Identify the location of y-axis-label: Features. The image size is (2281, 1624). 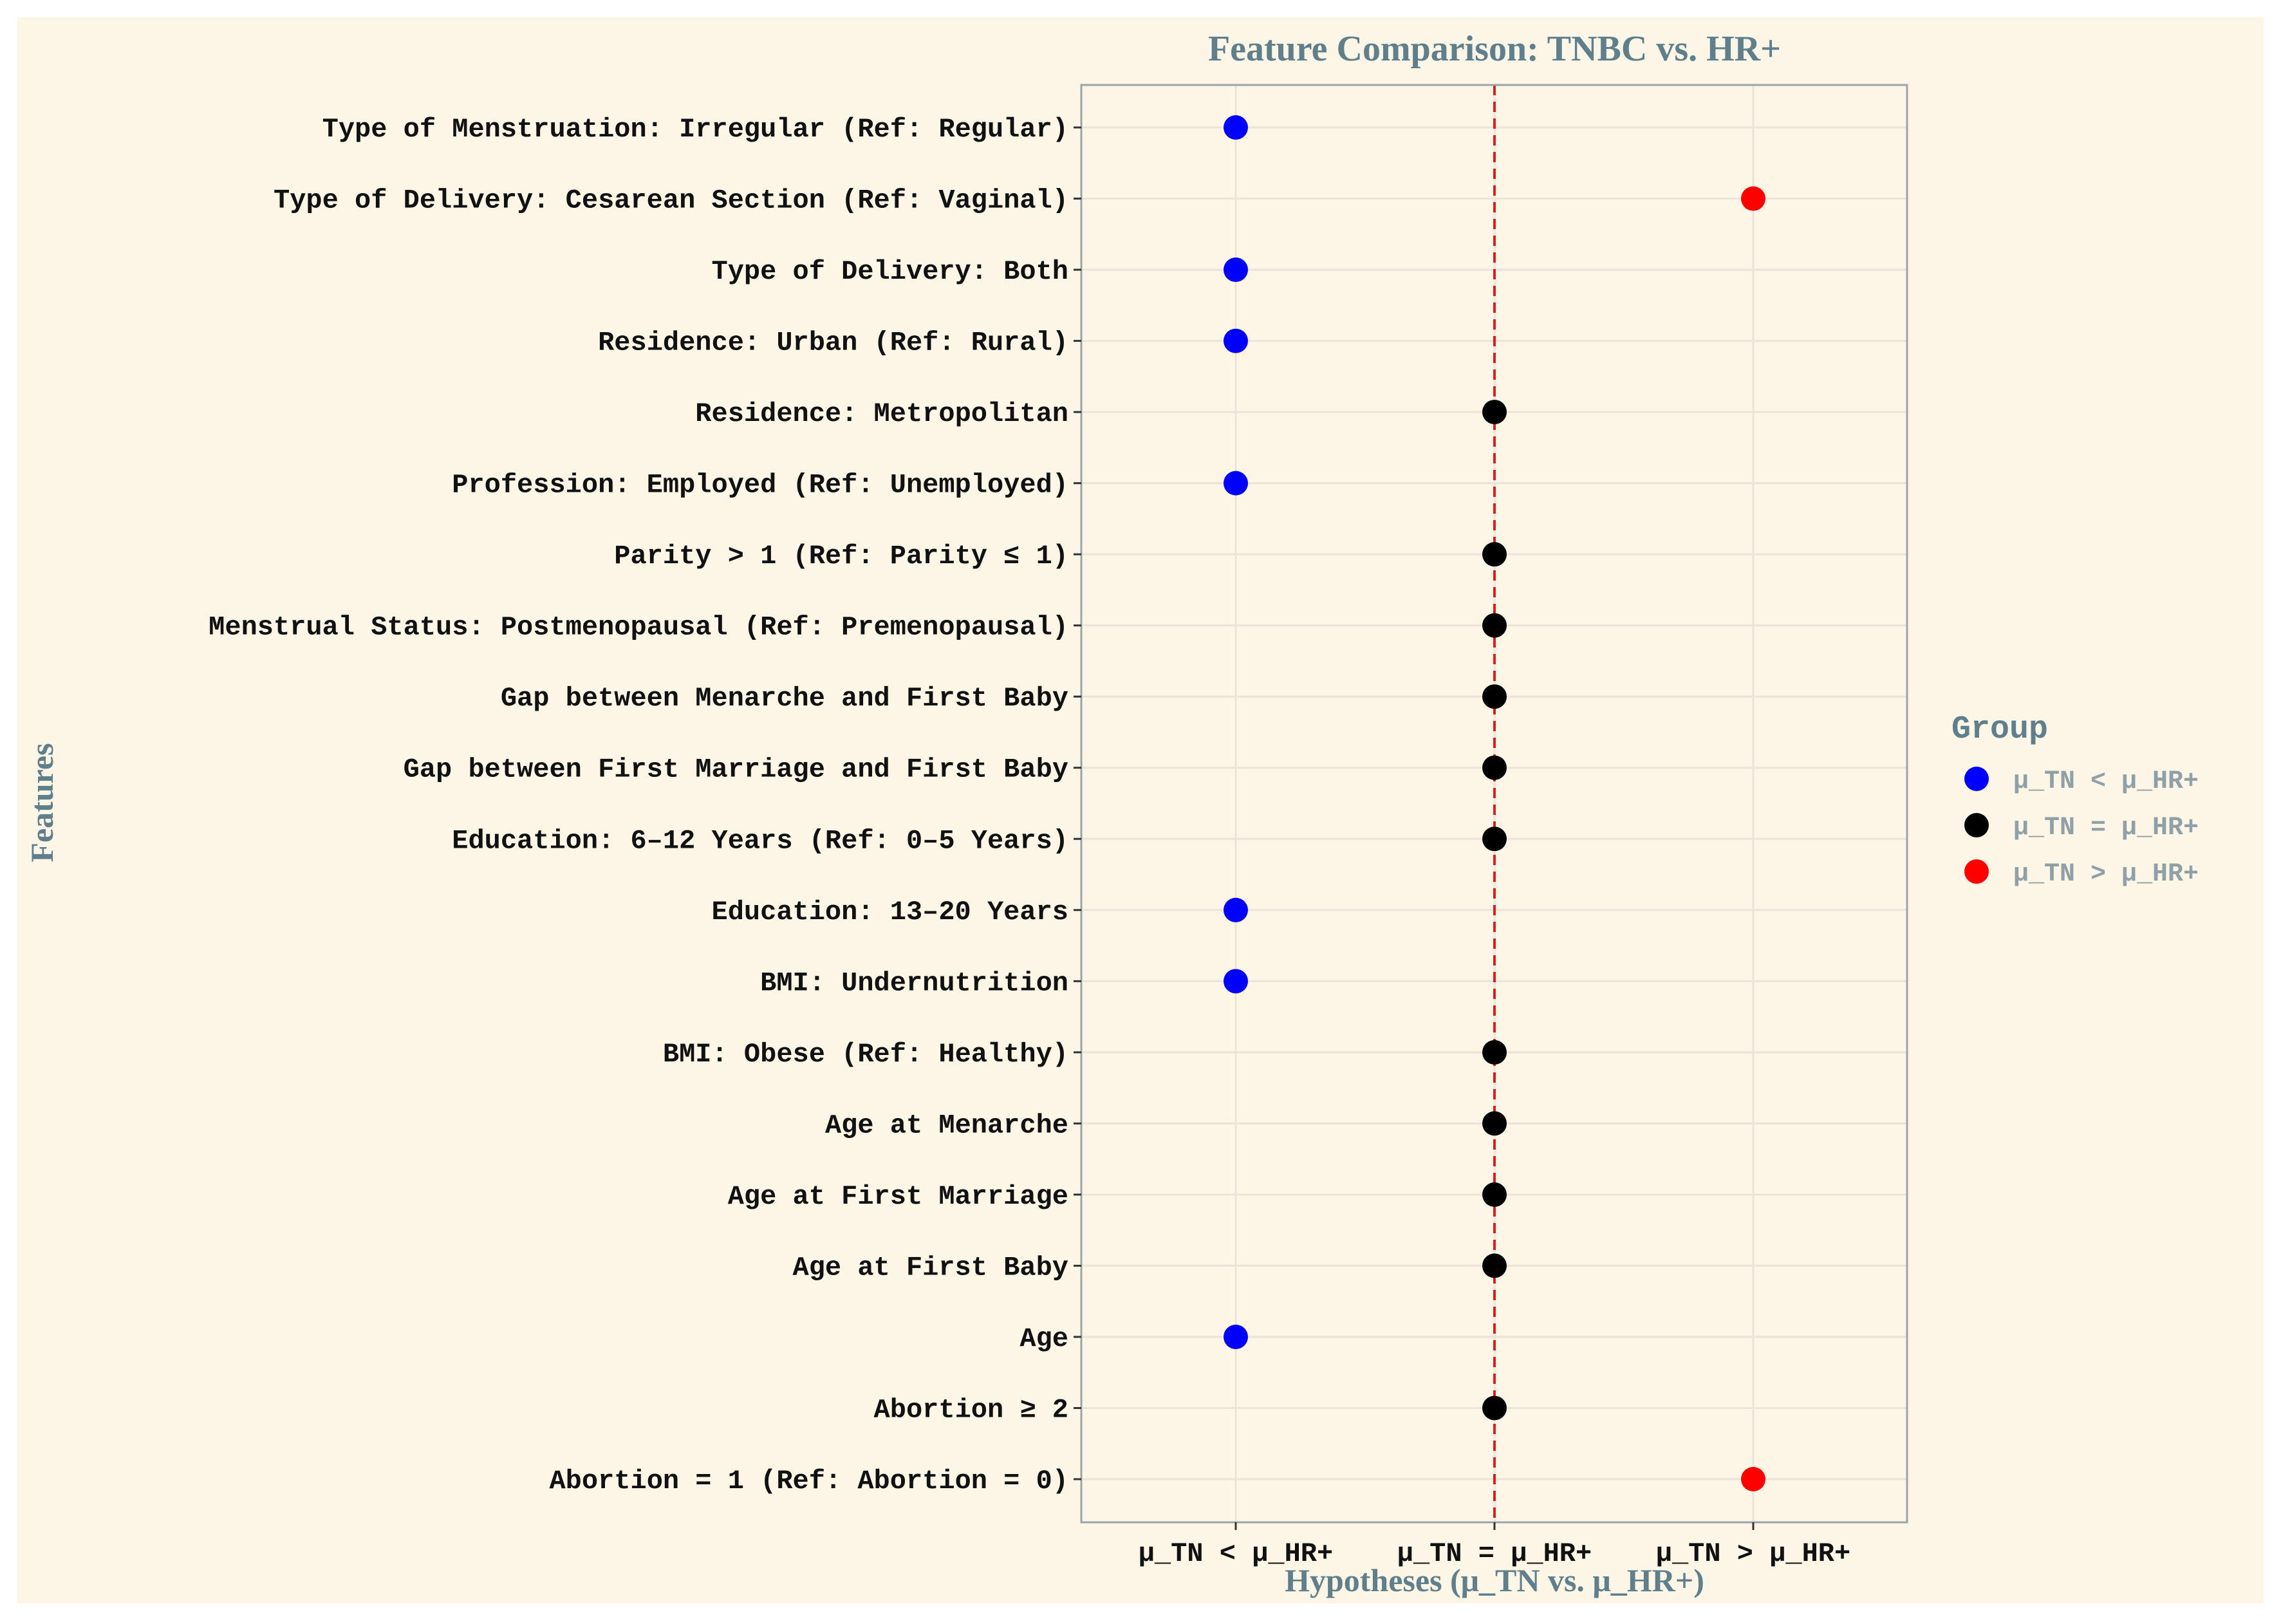
(42, 803).